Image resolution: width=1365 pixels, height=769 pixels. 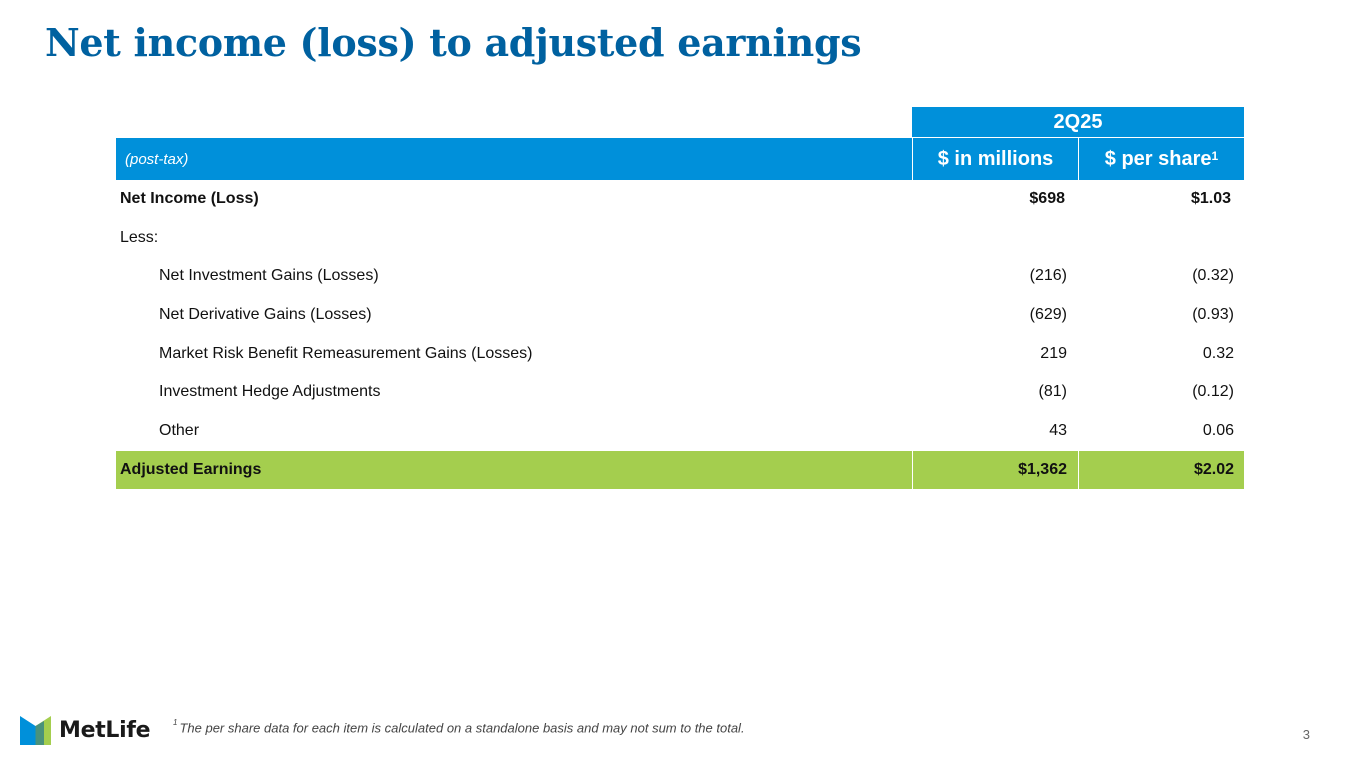 What do you see at coordinates (1048, 315) in the screenshot?
I see `row-value-millions: (629)` at bounding box center [1048, 315].